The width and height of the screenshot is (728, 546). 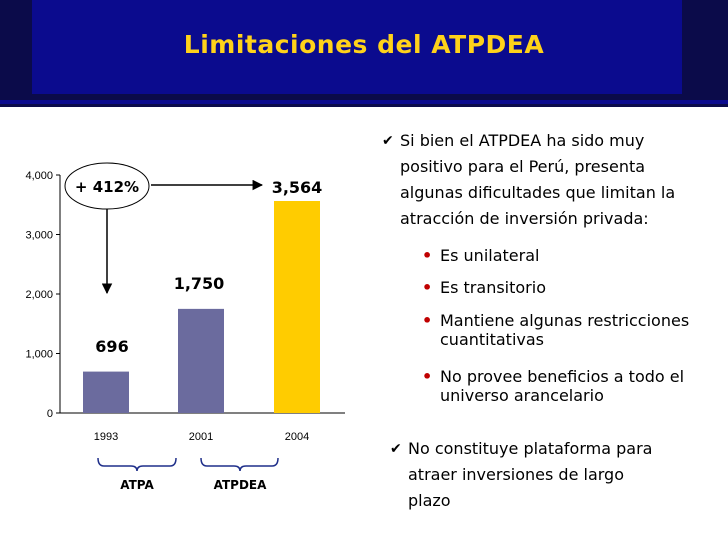 What do you see at coordinates (39, 355) in the screenshot?
I see `y-tick-label: 1,000` at bounding box center [39, 355].